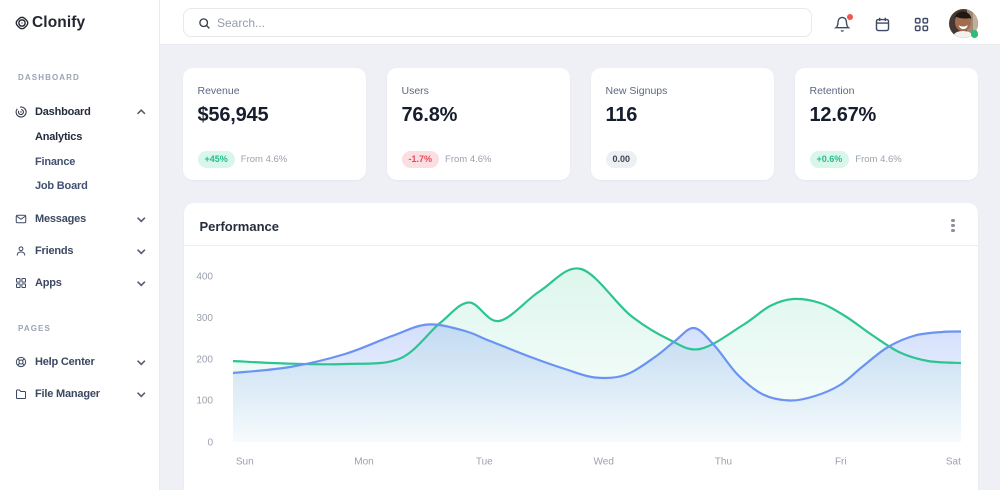 This screenshot has width=1000, height=490. Describe the element at coordinates (204, 277) in the screenshot. I see `svg-text: 400` at that location.